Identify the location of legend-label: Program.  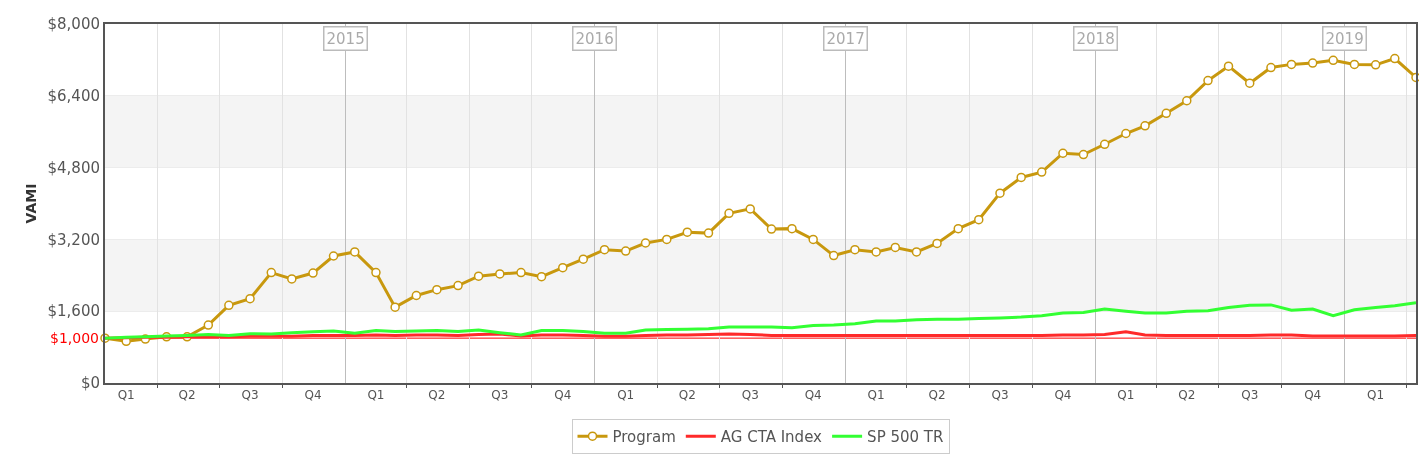
(644, 437).